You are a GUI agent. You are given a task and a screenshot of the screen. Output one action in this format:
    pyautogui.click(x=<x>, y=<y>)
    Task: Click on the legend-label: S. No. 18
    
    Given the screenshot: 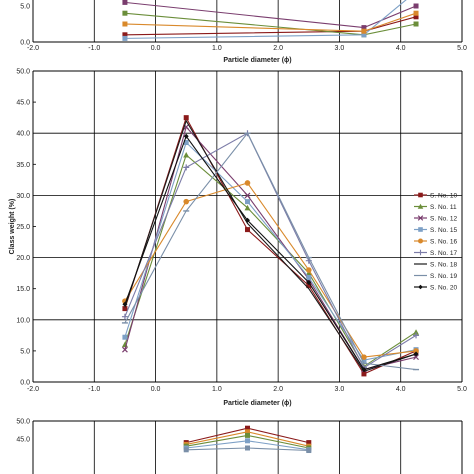 What is the action you would take?
    pyautogui.click(x=443, y=264)
    